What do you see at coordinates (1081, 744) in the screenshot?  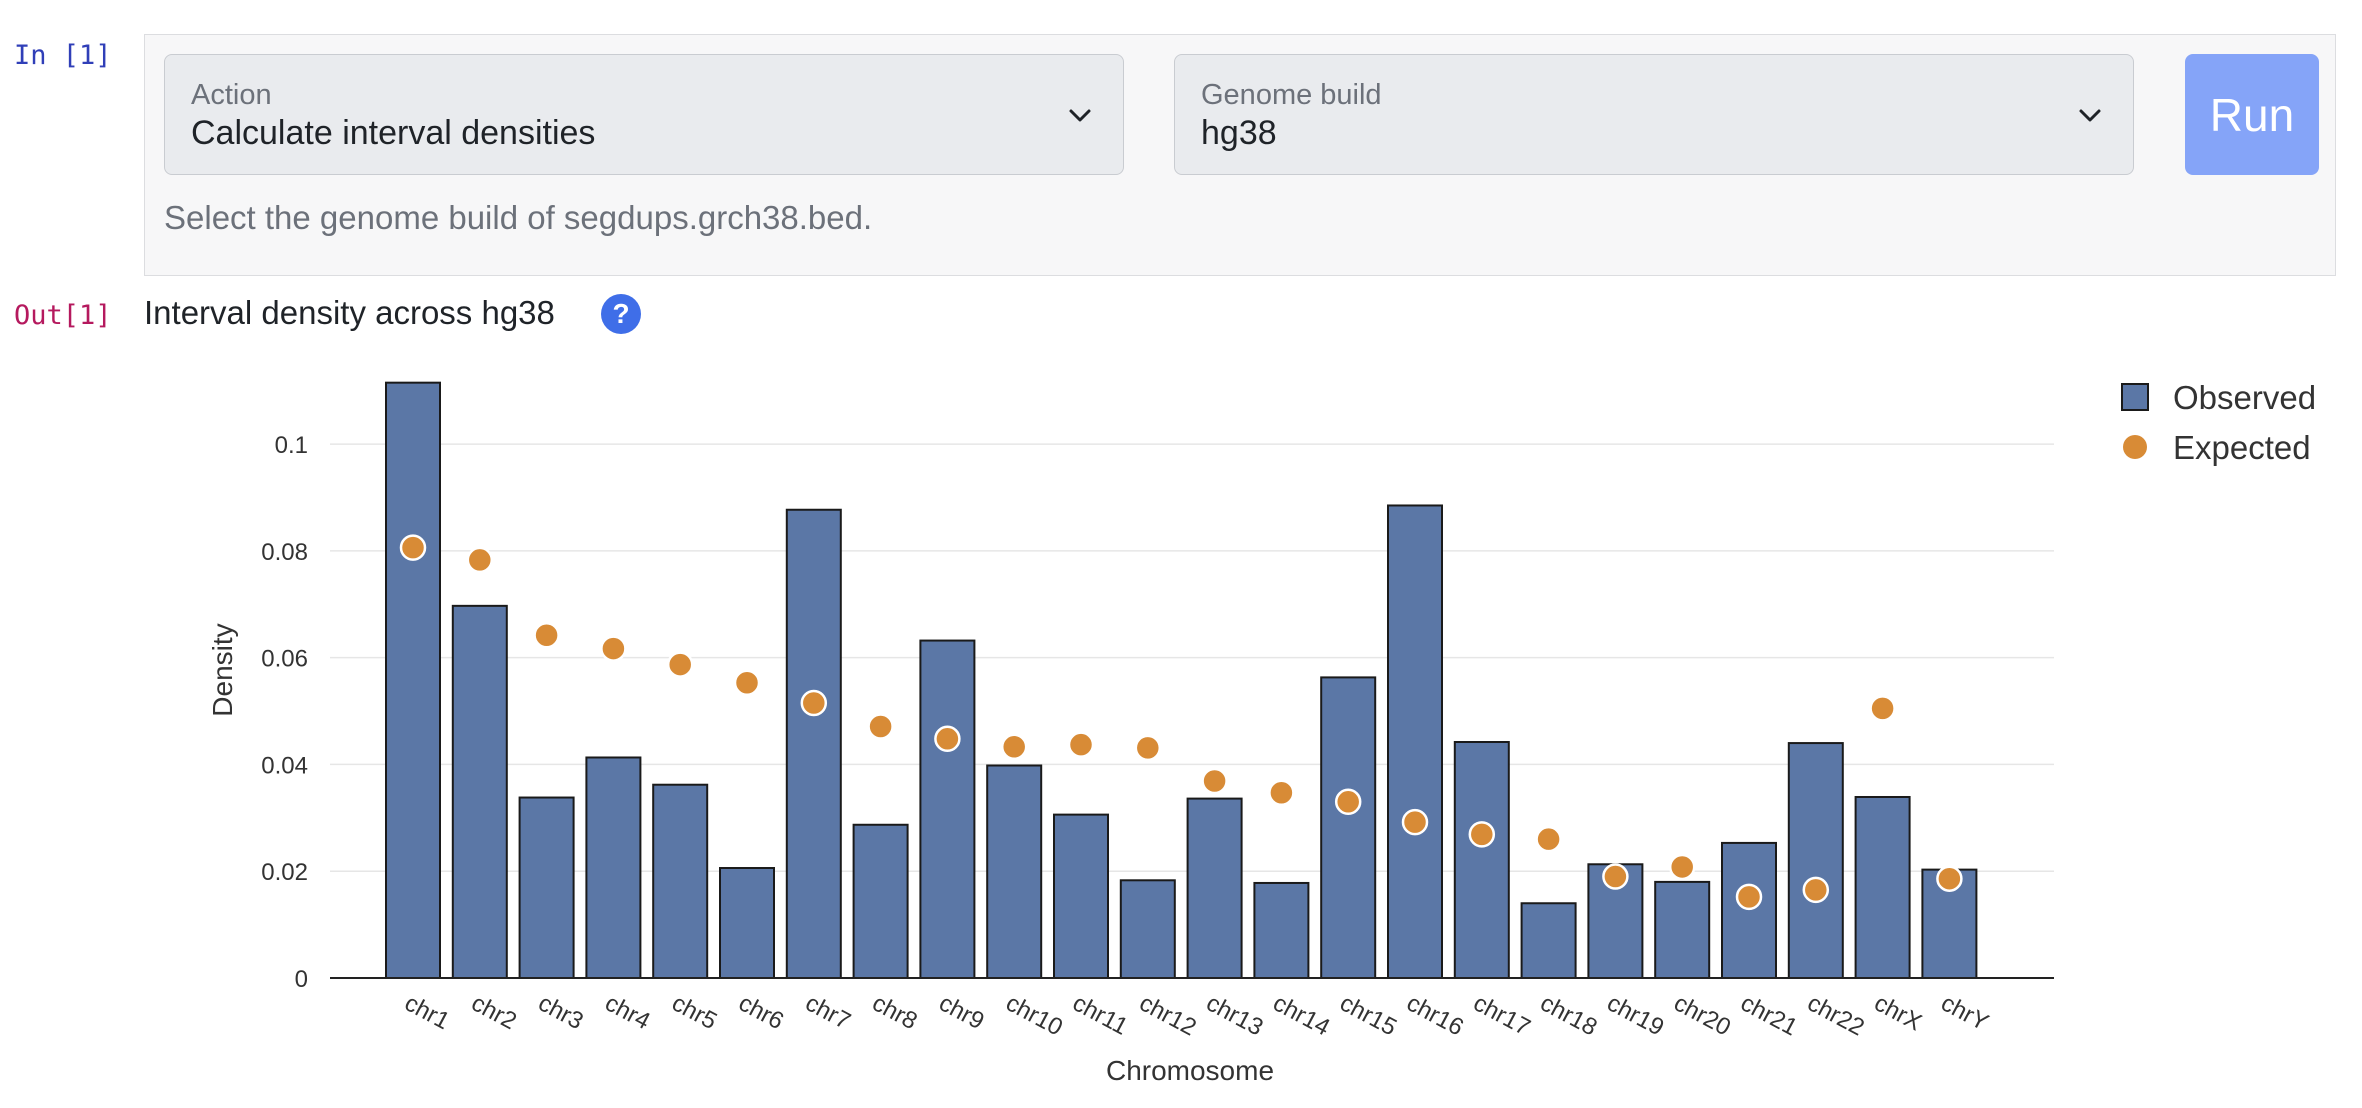 I see `expected-point-chr11` at bounding box center [1081, 744].